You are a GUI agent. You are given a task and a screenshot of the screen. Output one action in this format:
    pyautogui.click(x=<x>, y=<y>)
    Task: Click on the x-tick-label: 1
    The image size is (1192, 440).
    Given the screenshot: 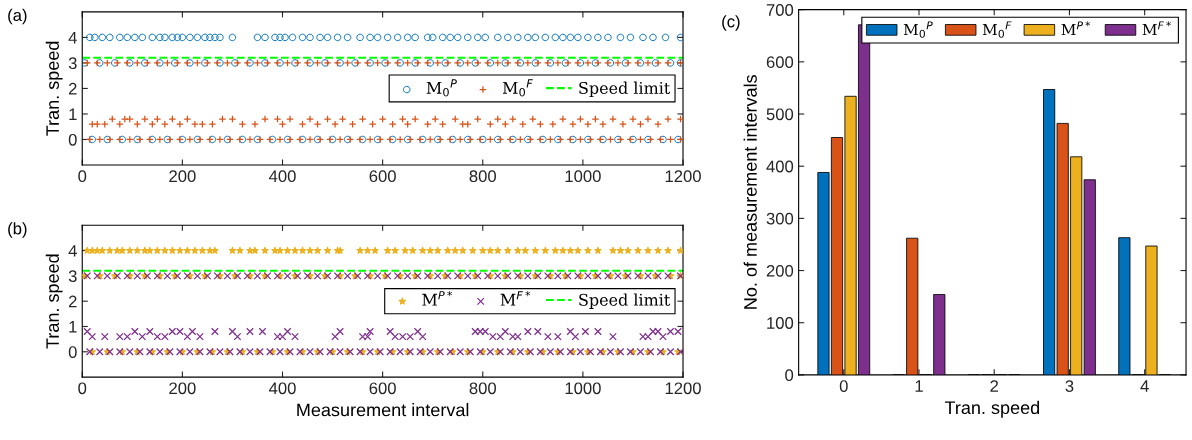 What is the action you would take?
    pyautogui.click(x=919, y=386)
    